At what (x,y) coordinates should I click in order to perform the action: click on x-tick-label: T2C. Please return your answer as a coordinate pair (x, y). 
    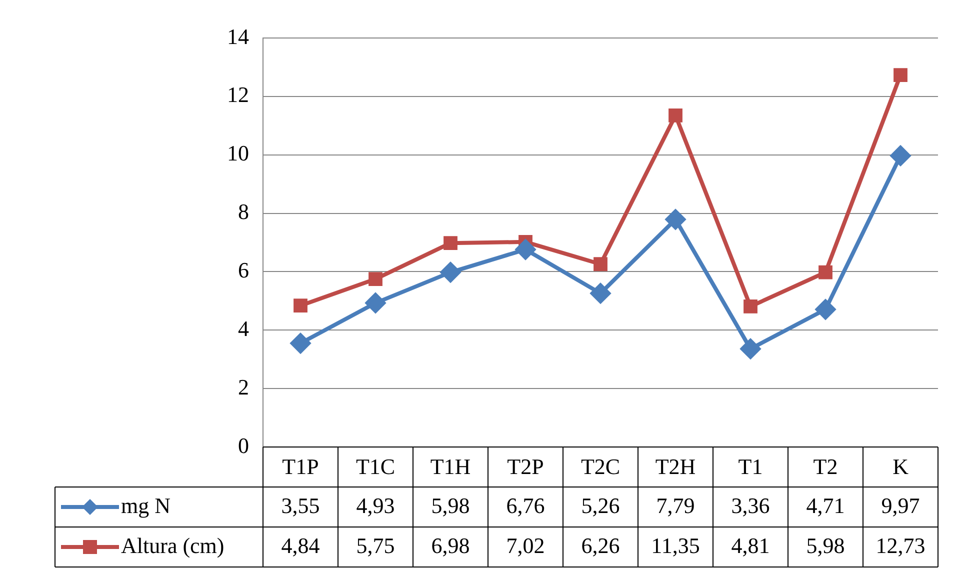
    Looking at the image, I should click on (600, 466).